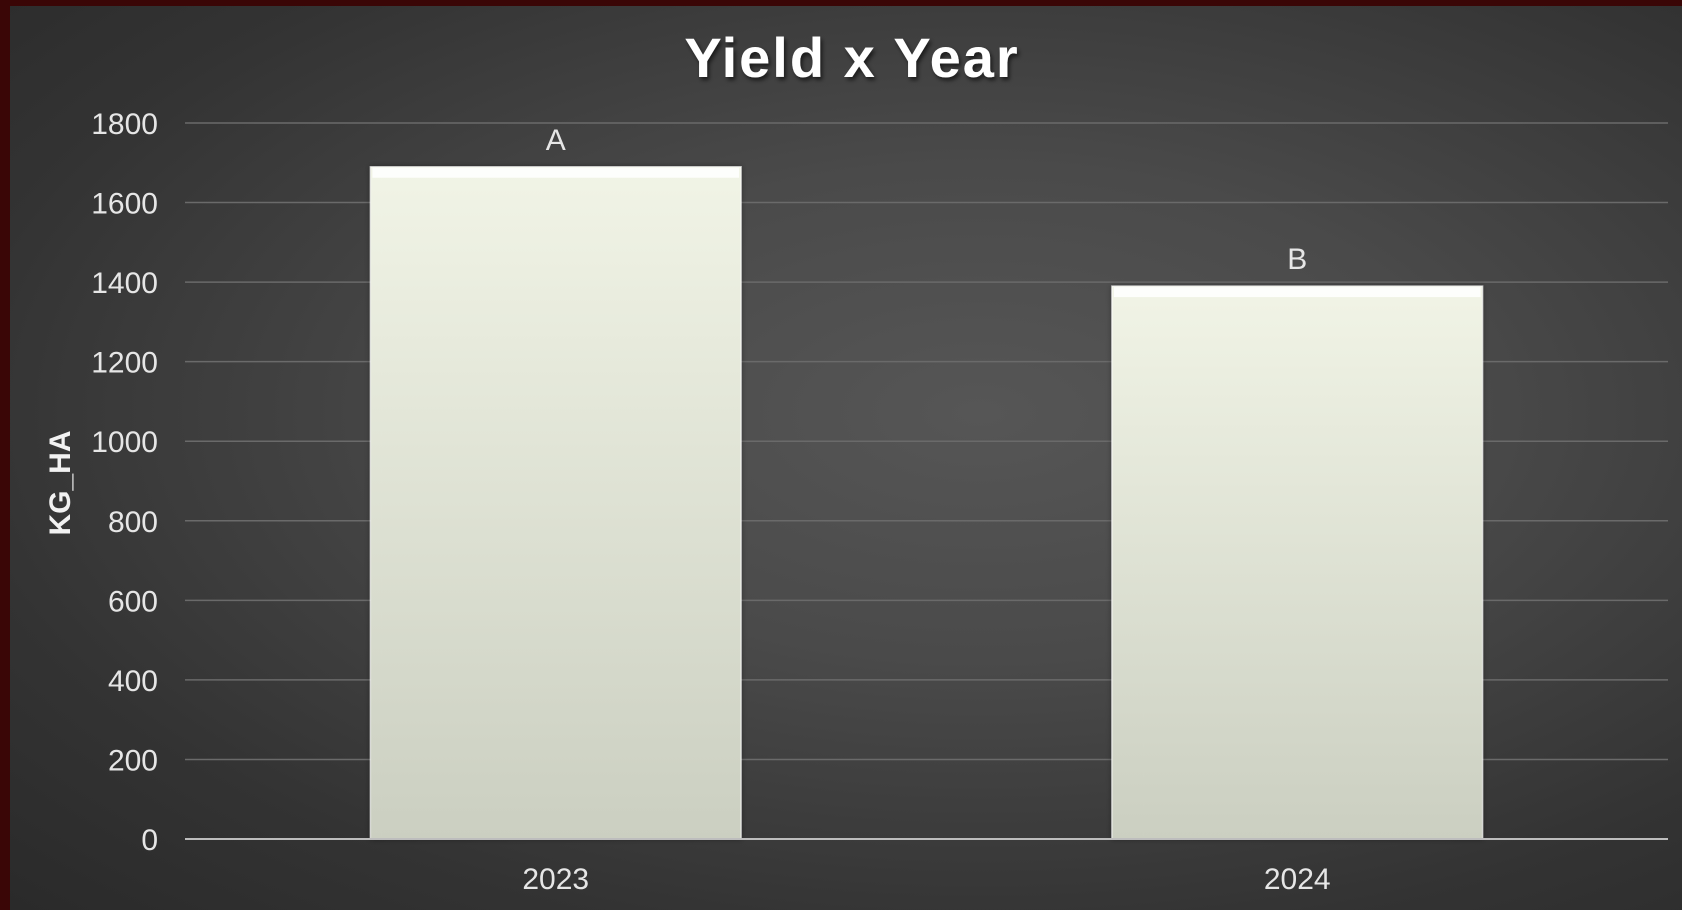 The width and height of the screenshot is (1682, 910). What do you see at coordinates (133, 601) in the screenshot?
I see `y-tick-label: 600` at bounding box center [133, 601].